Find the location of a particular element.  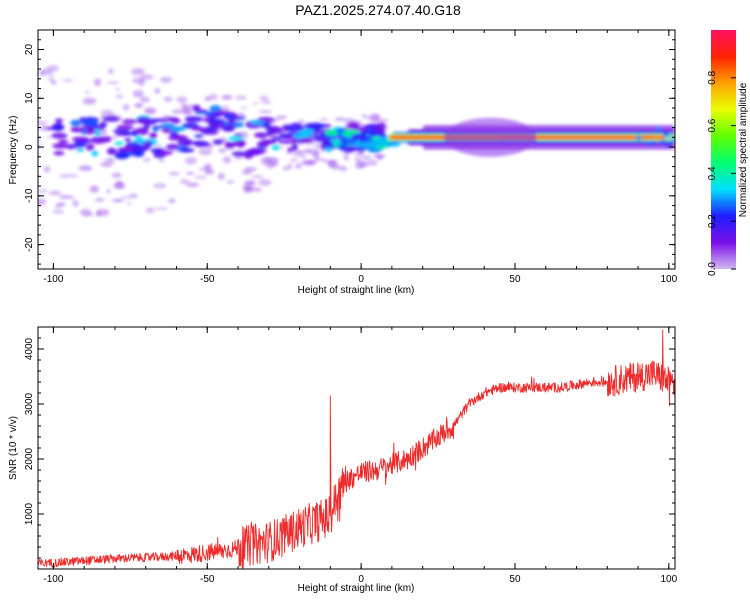

colorbar-label: Normalized spectral amplitude is located at coordinates (743, 149).